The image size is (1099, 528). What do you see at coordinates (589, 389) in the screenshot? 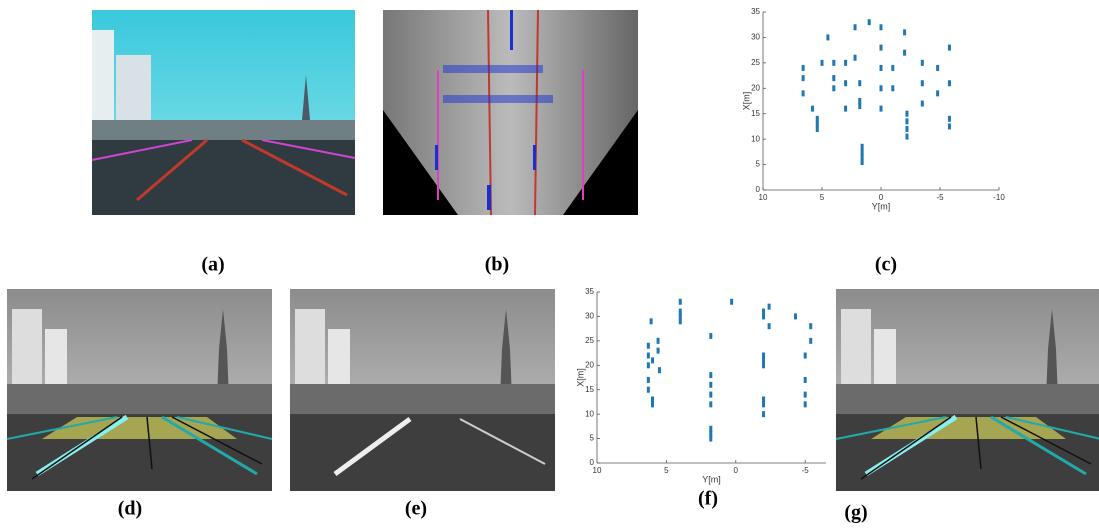
I see `y-tick-label: 15` at bounding box center [589, 389].